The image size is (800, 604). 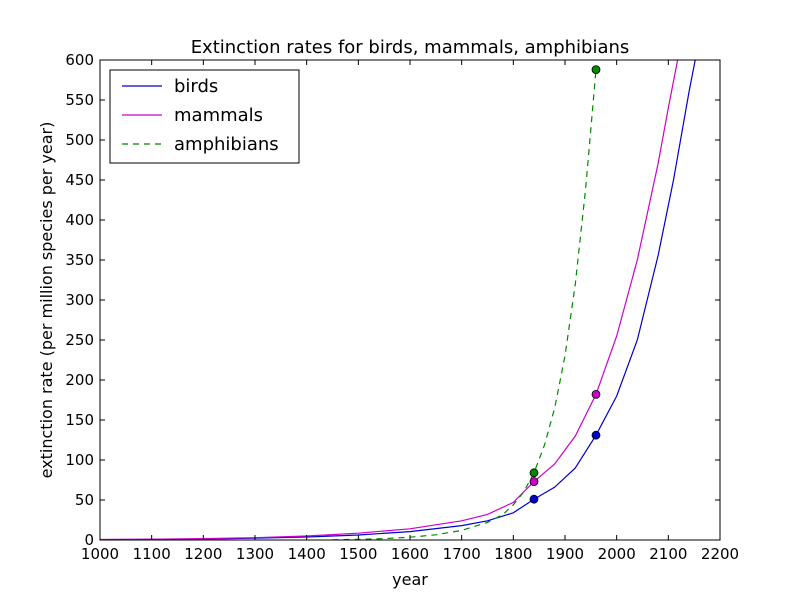 What do you see at coordinates (79, 100) in the screenshot?
I see `y-tick-label: 550` at bounding box center [79, 100].